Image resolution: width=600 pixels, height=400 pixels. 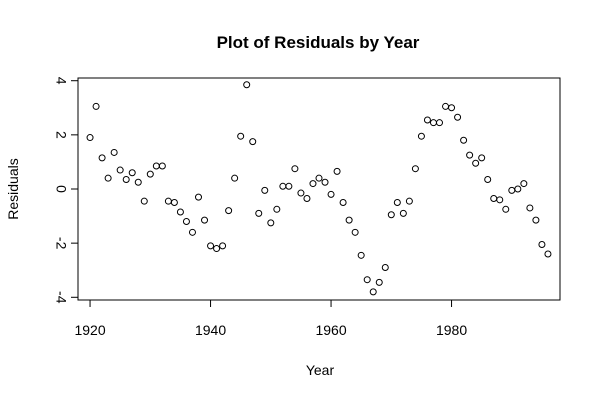 What do you see at coordinates (89, 330) in the screenshot?
I see `x-tick-label: 1920` at bounding box center [89, 330].